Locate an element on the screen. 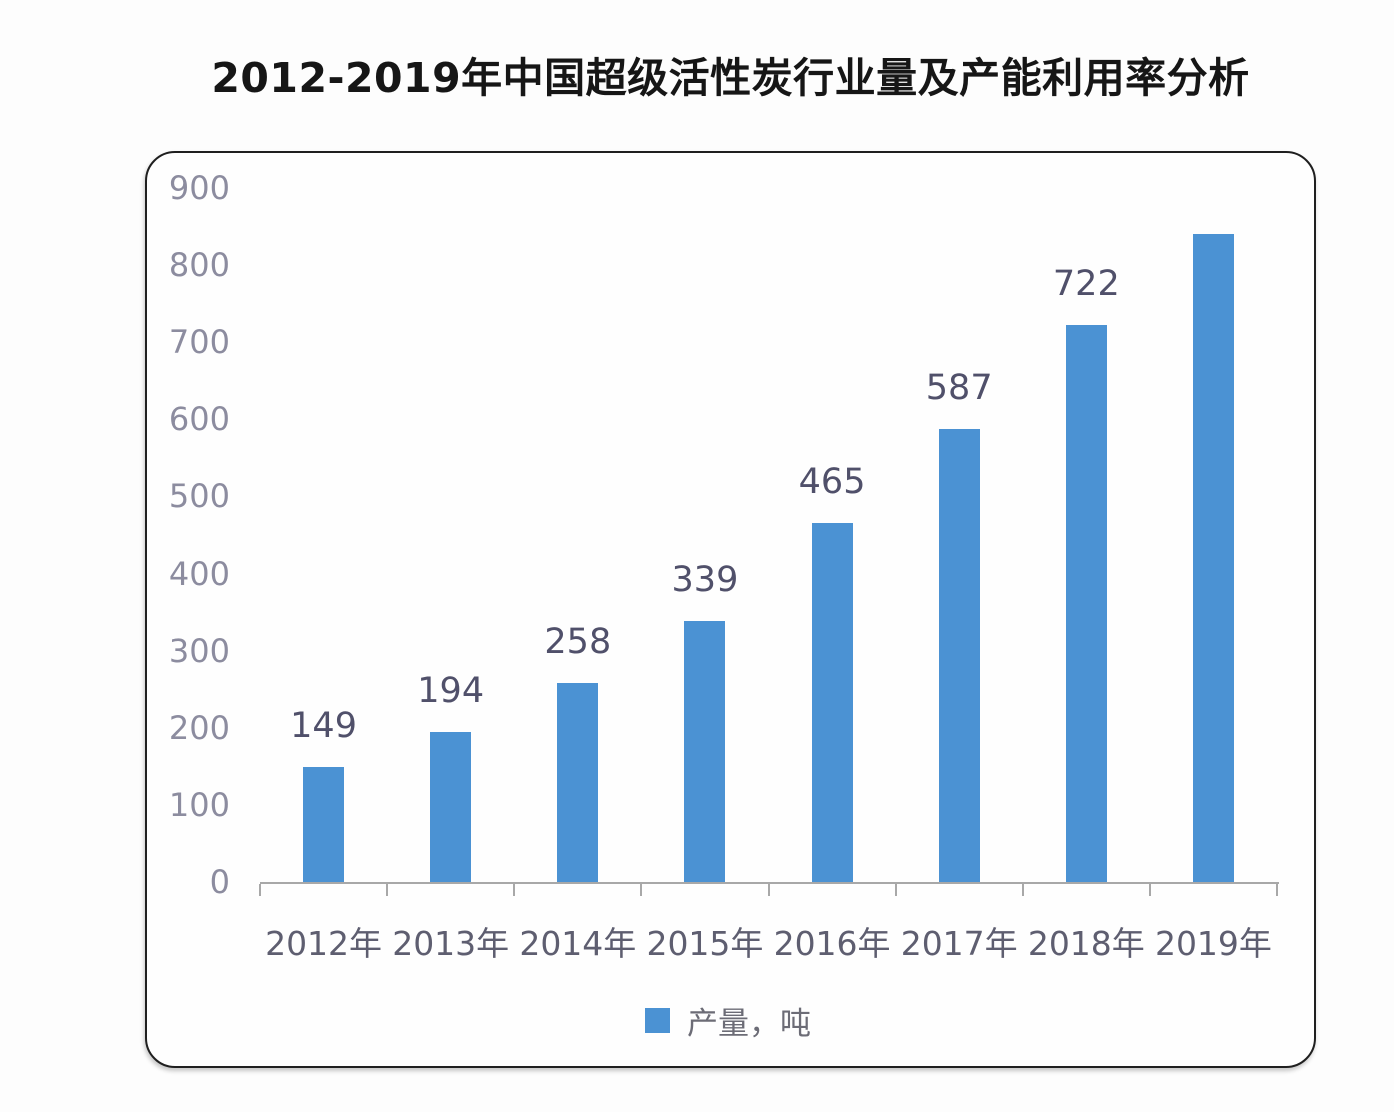 The width and height of the screenshot is (1394, 1112). y-axis-label: 700 is located at coordinates (199, 342).